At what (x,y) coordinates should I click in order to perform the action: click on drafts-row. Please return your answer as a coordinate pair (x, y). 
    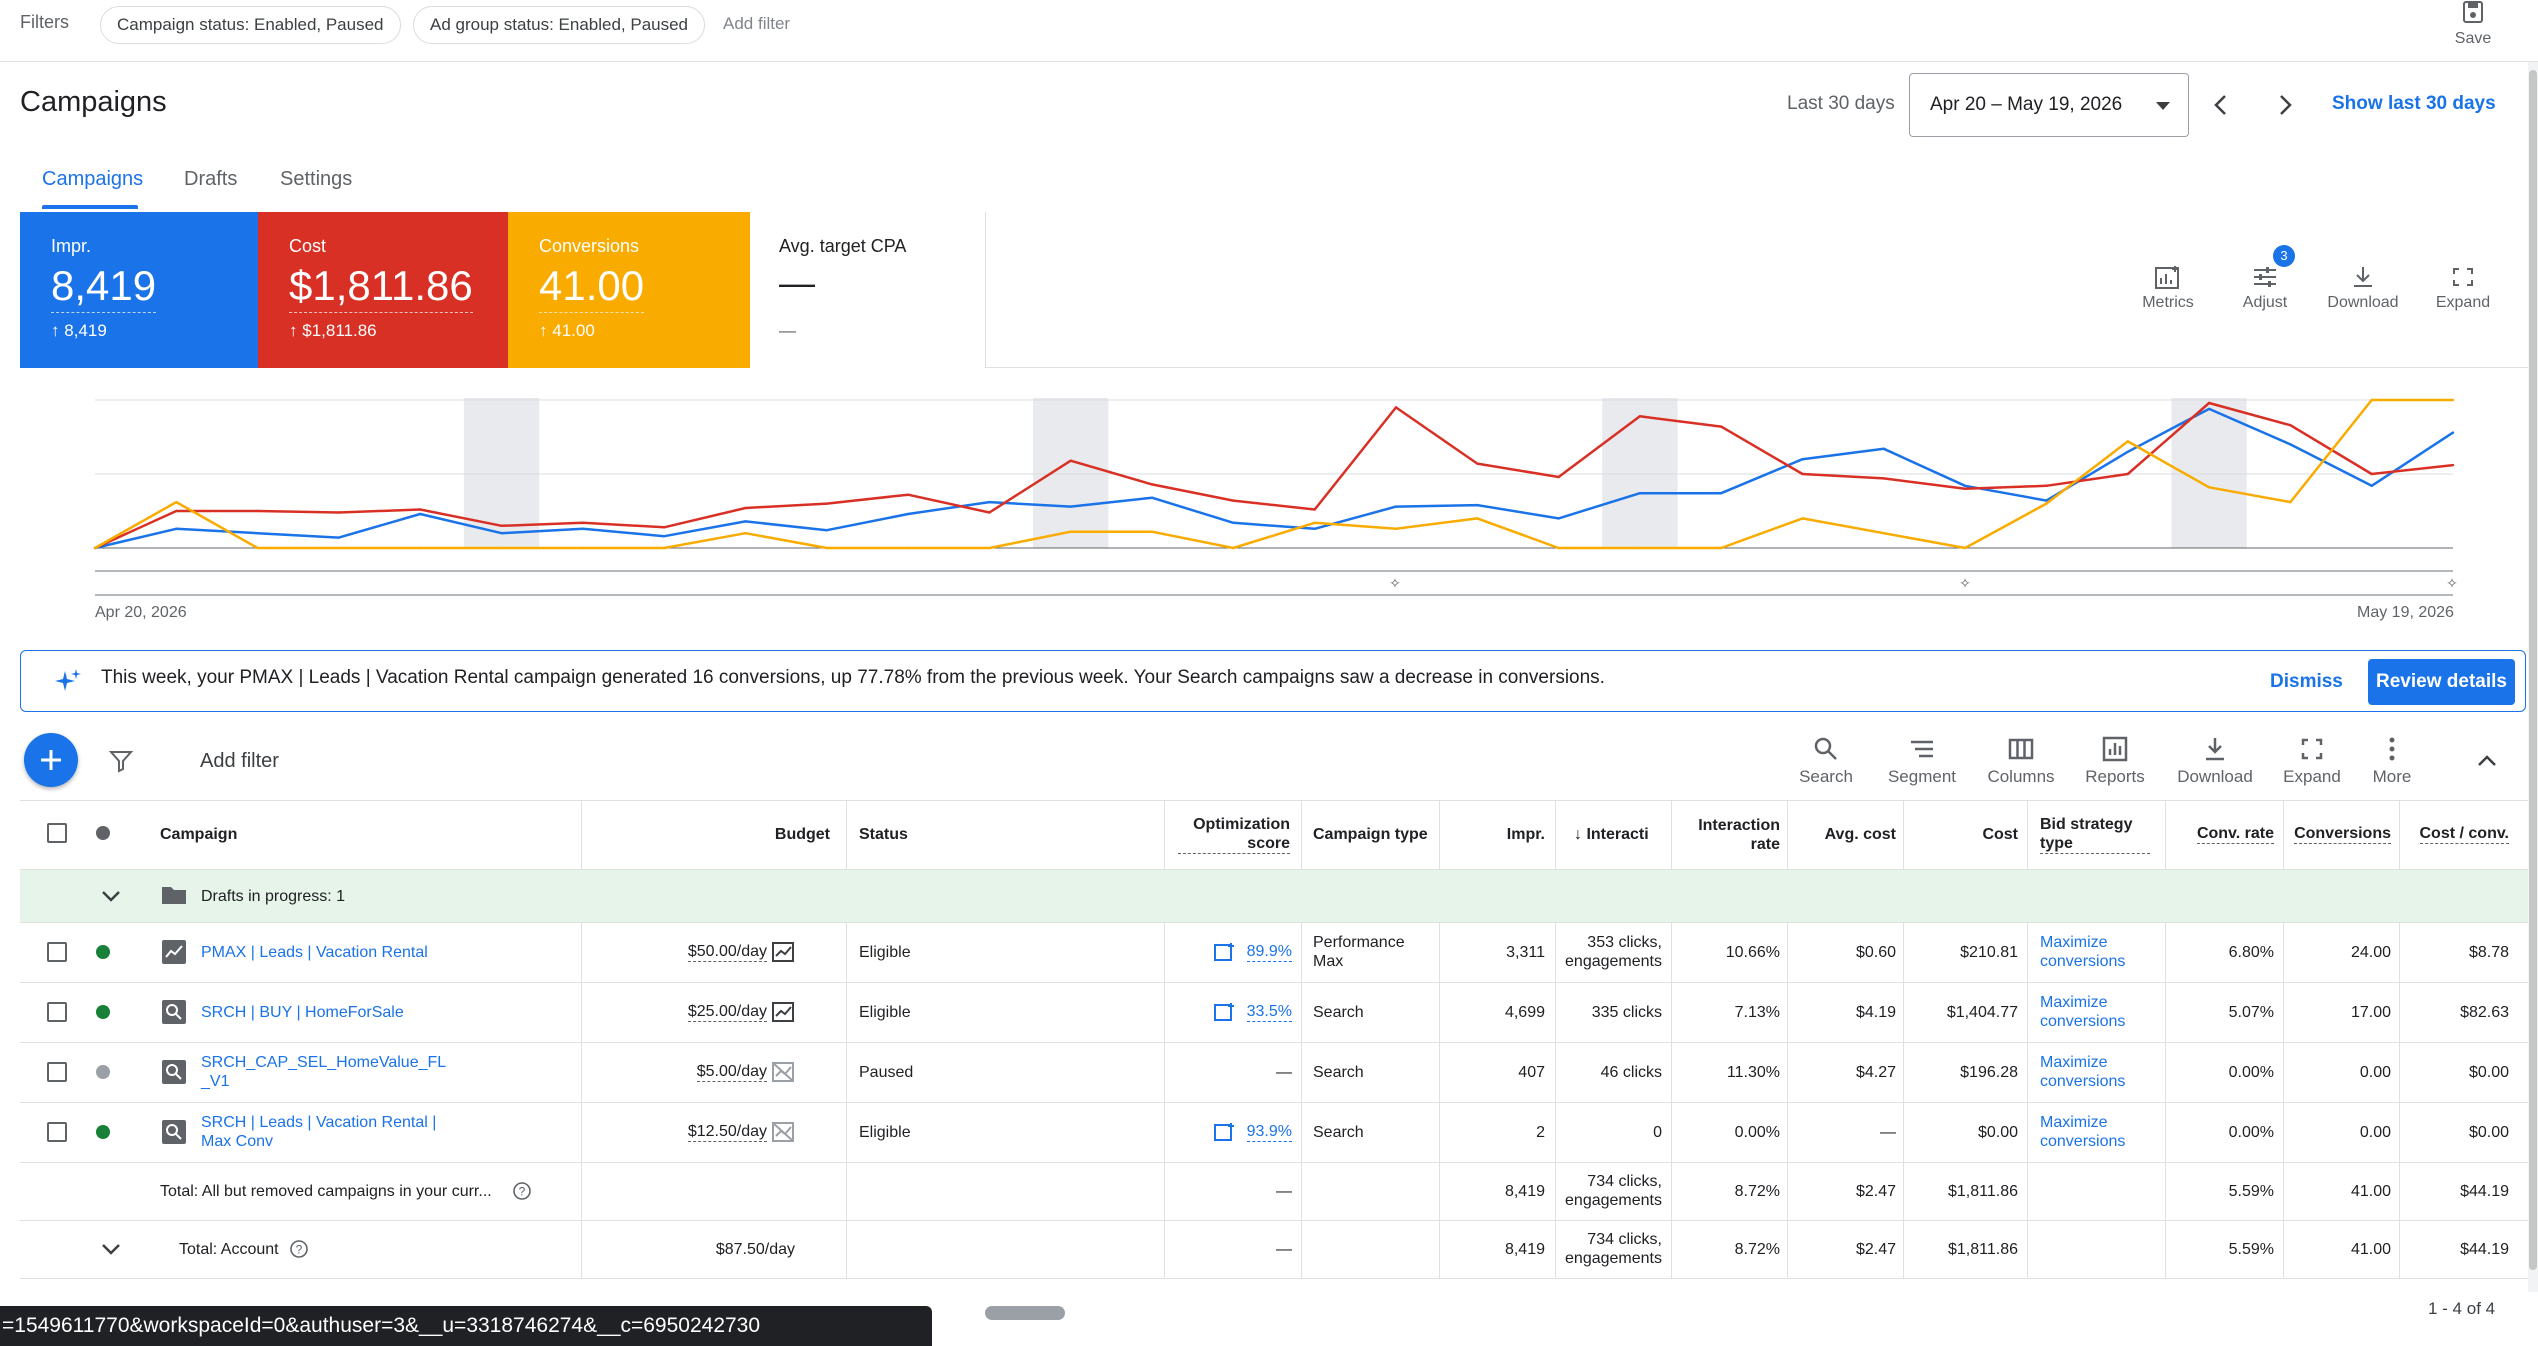
    Looking at the image, I should click on (1274, 896).